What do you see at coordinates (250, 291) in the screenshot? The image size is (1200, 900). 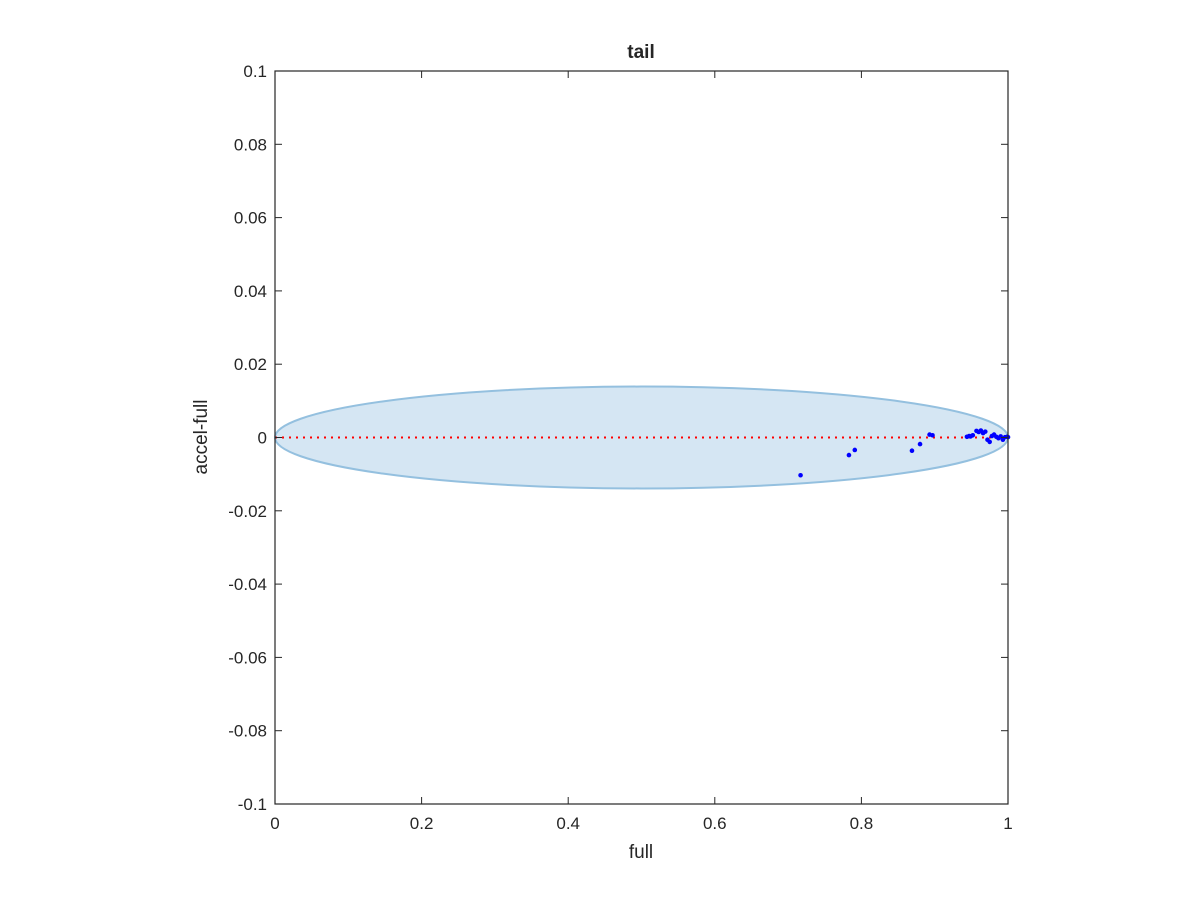 I see `y-tick-label: 0.04` at bounding box center [250, 291].